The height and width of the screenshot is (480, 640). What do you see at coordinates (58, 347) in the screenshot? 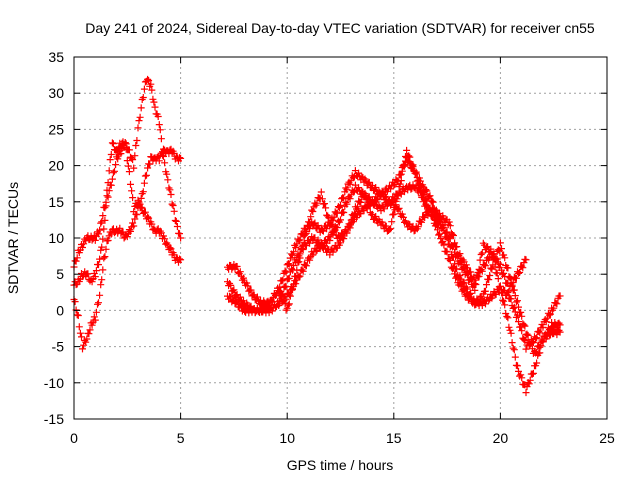
I see `y-tick-label: -5` at bounding box center [58, 347].